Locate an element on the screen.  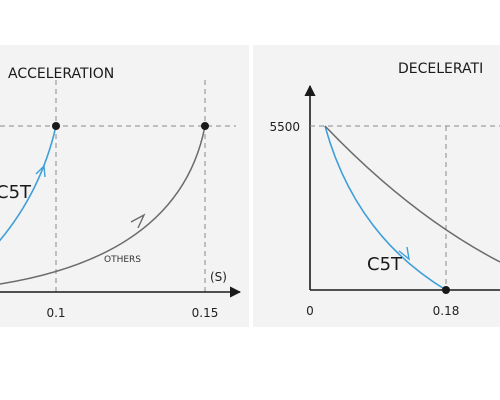
deceleration-title: DECELERATI is located at coordinates (440, 69).